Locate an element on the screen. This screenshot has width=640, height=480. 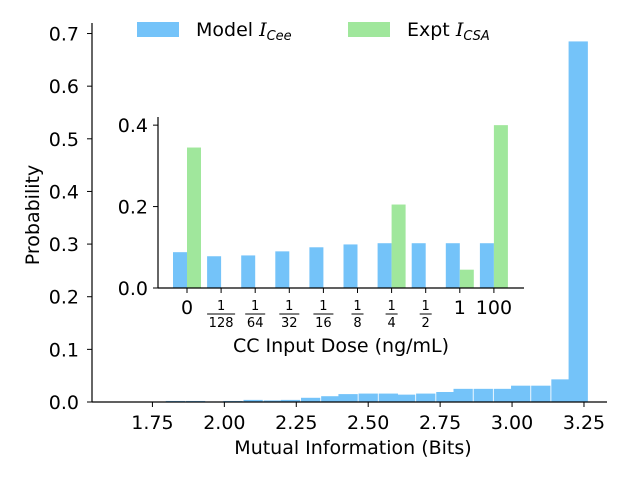
x-tick-label: 3.00 is located at coordinates (512, 423).